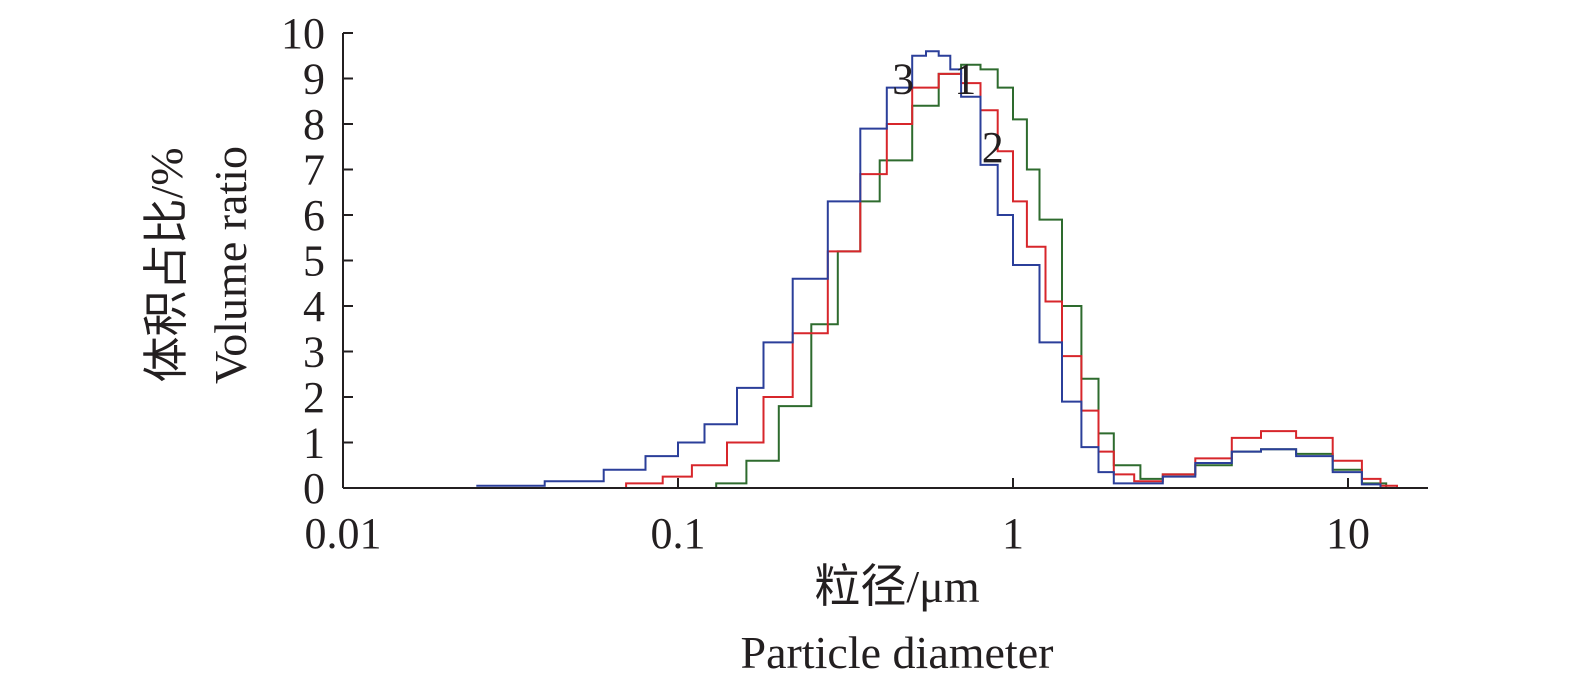 This screenshot has width=1575, height=693. Describe the element at coordinates (1013, 533) in the screenshot. I see `x-tick-label: 1` at that location.